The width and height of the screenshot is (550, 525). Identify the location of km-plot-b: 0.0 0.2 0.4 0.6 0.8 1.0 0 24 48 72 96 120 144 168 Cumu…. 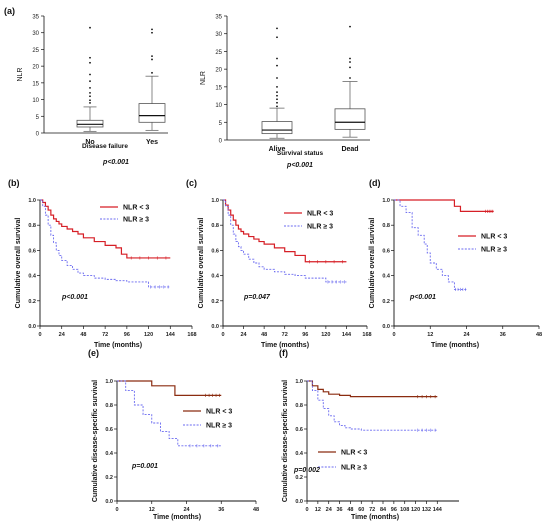
(106, 273).